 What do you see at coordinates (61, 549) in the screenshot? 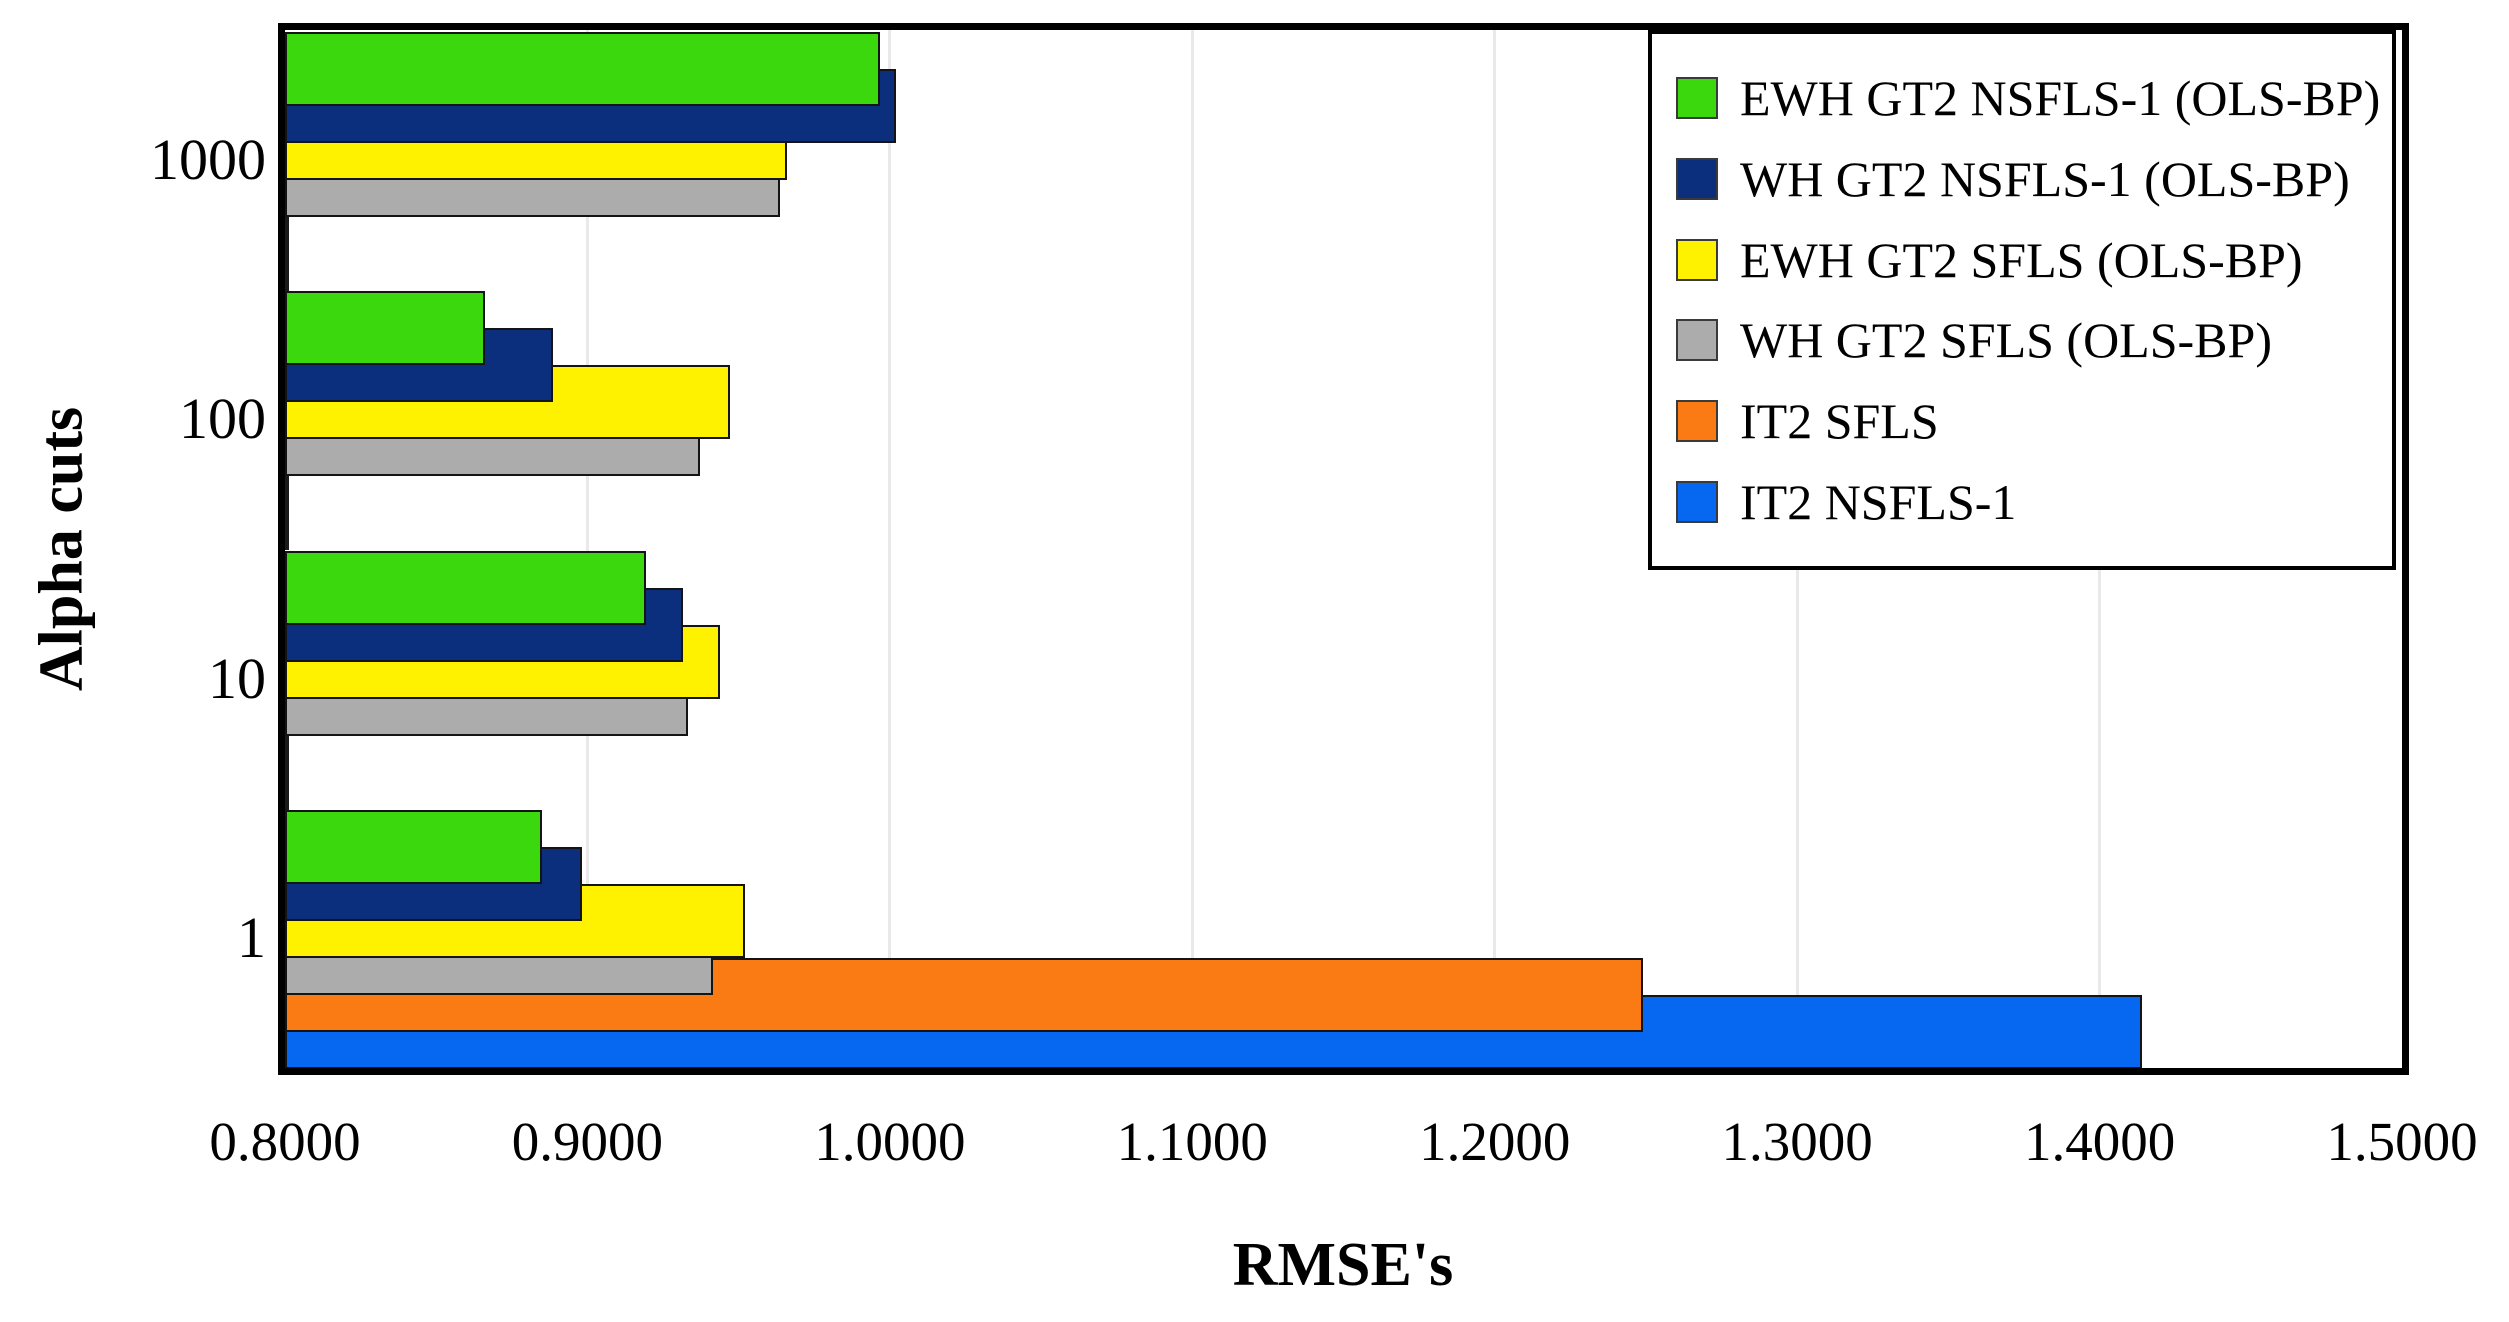
I see `y-axis-title: Alpha cuts` at bounding box center [61, 549].